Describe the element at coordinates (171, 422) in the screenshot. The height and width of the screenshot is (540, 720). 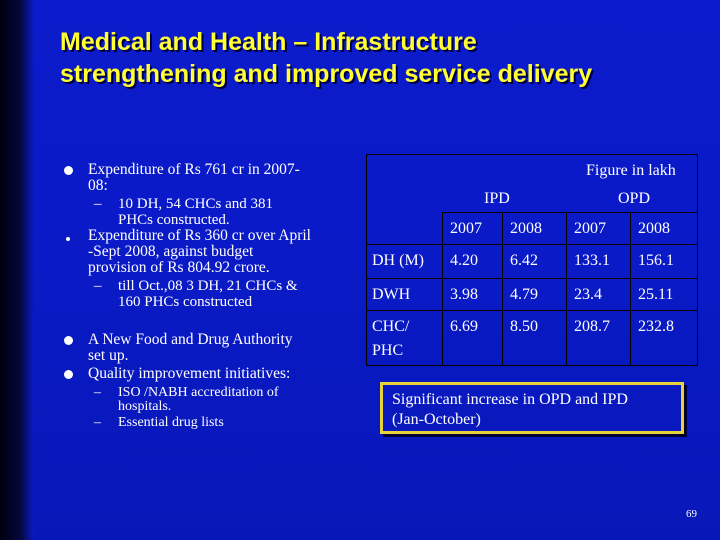
I see `sub-bullet-text: Essential drug lists` at that location.